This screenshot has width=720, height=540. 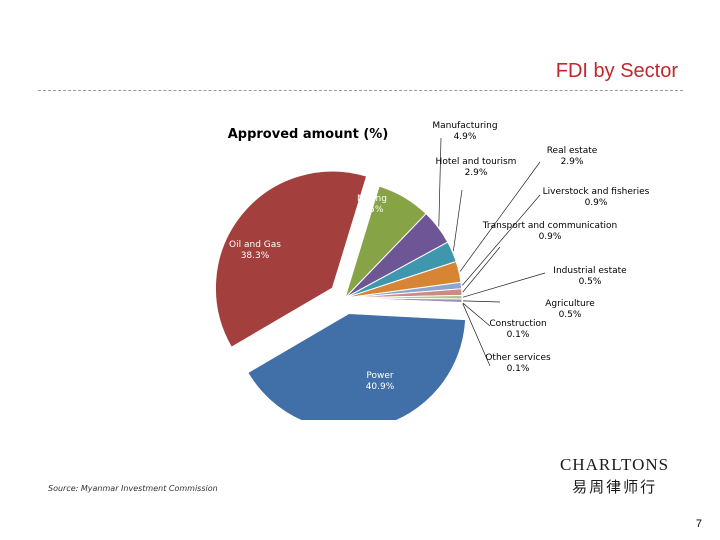 What do you see at coordinates (476, 162) in the screenshot?
I see `slice-label-hotel-and-tourism: Hotel and tourism` at bounding box center [476, 162].